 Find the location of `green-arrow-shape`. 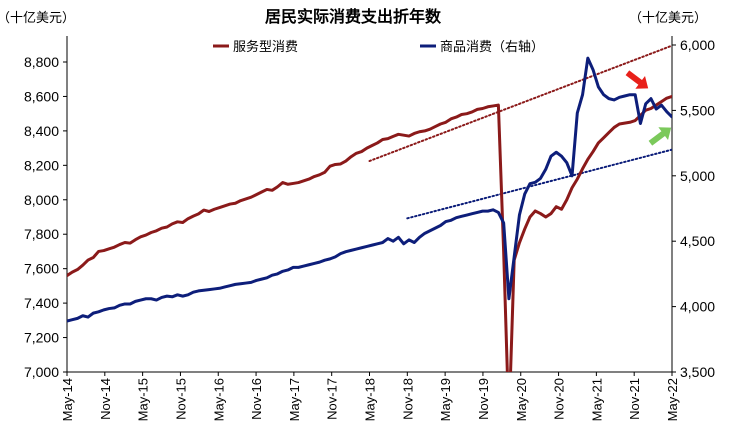

green-arrow-shape is located at coordinates (660, 136).